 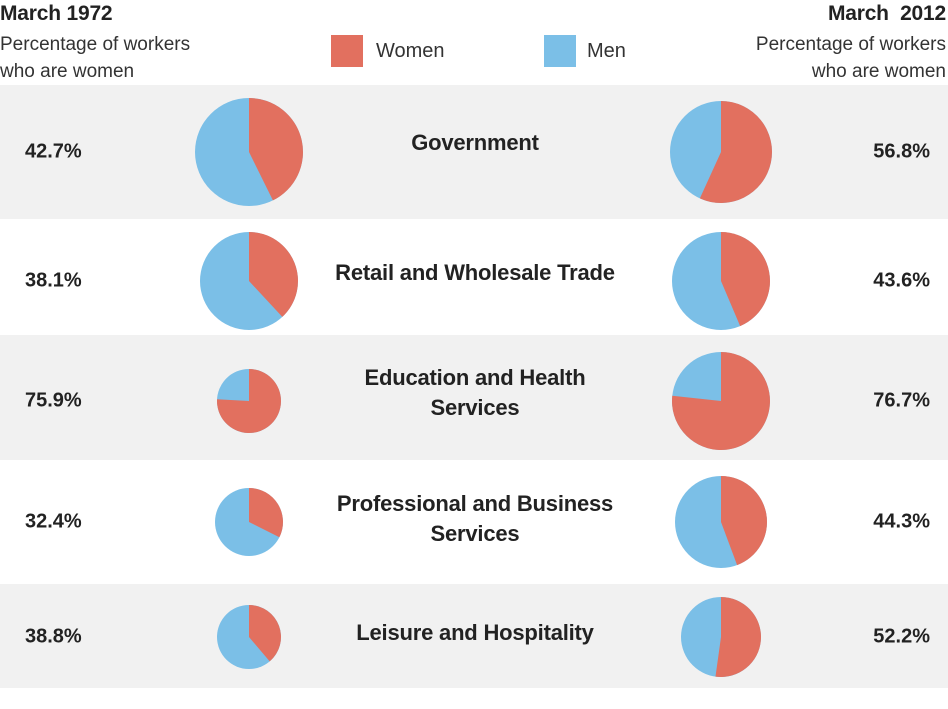 I want to click on legend-women-swatch, so click(x=347, y=51).